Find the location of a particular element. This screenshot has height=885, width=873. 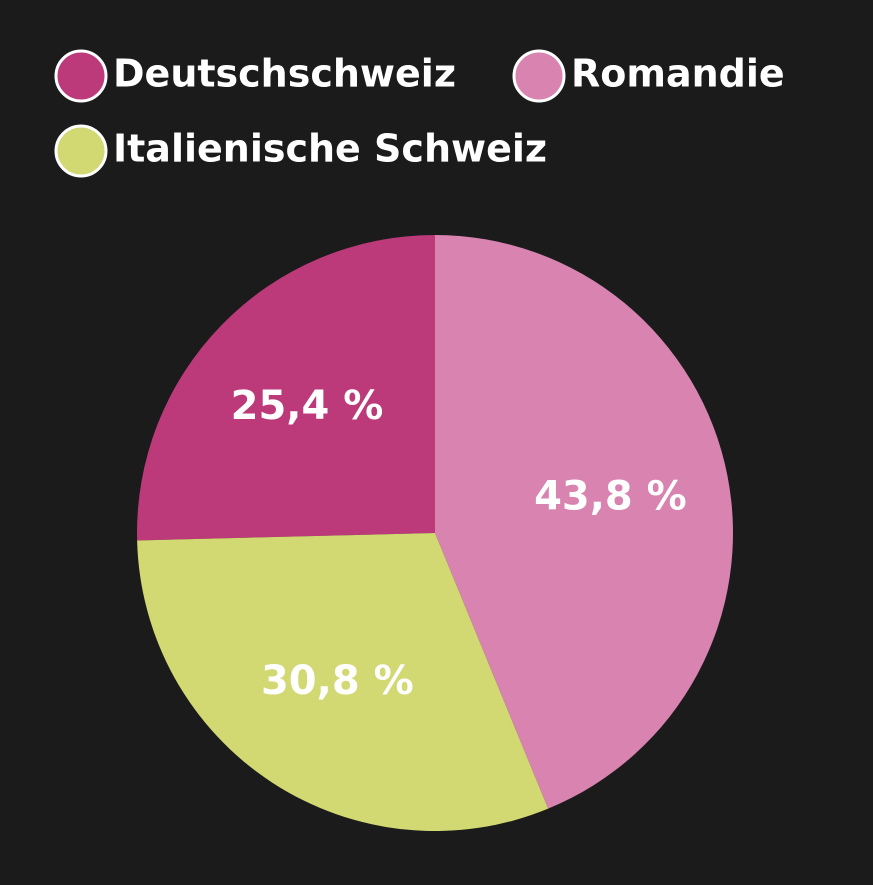

legend-label: Deutschschweiz is located at coordinates (284, 74).